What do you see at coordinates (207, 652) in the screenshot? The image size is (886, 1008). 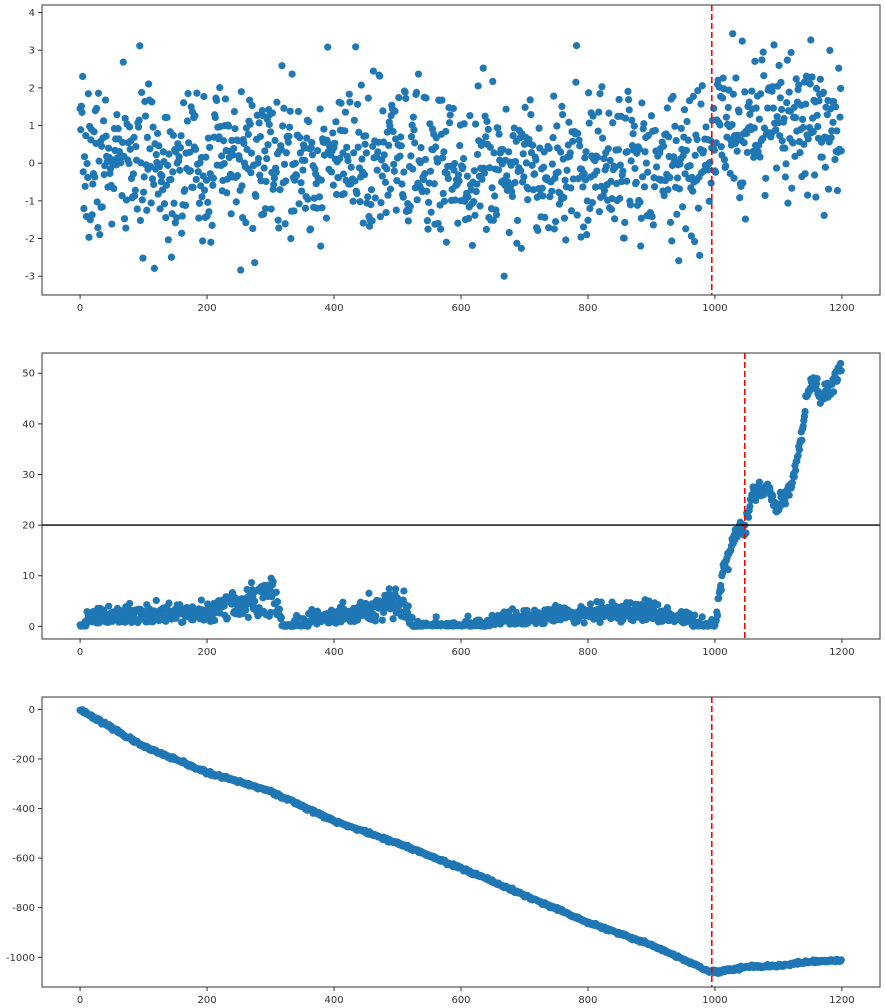 I see `x-tick-label: 200` at bounding box center [207, 652].